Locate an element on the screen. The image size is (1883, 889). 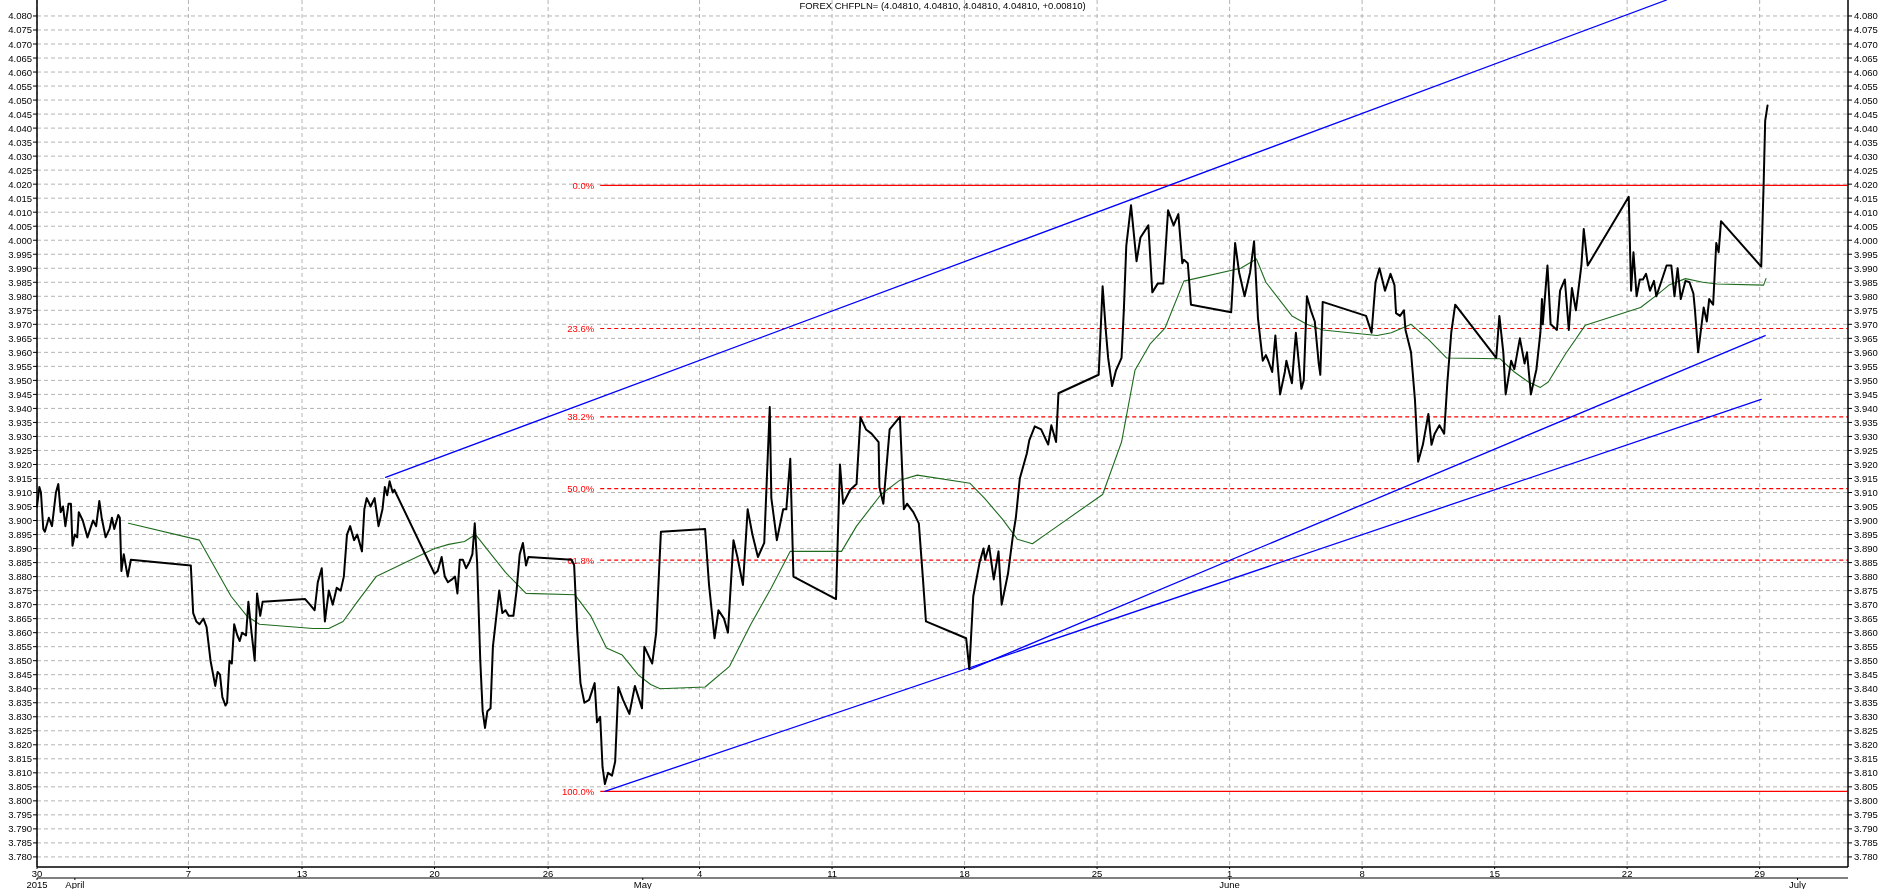
y-tick-label: 3.975 is located at coordinates (20, 310).